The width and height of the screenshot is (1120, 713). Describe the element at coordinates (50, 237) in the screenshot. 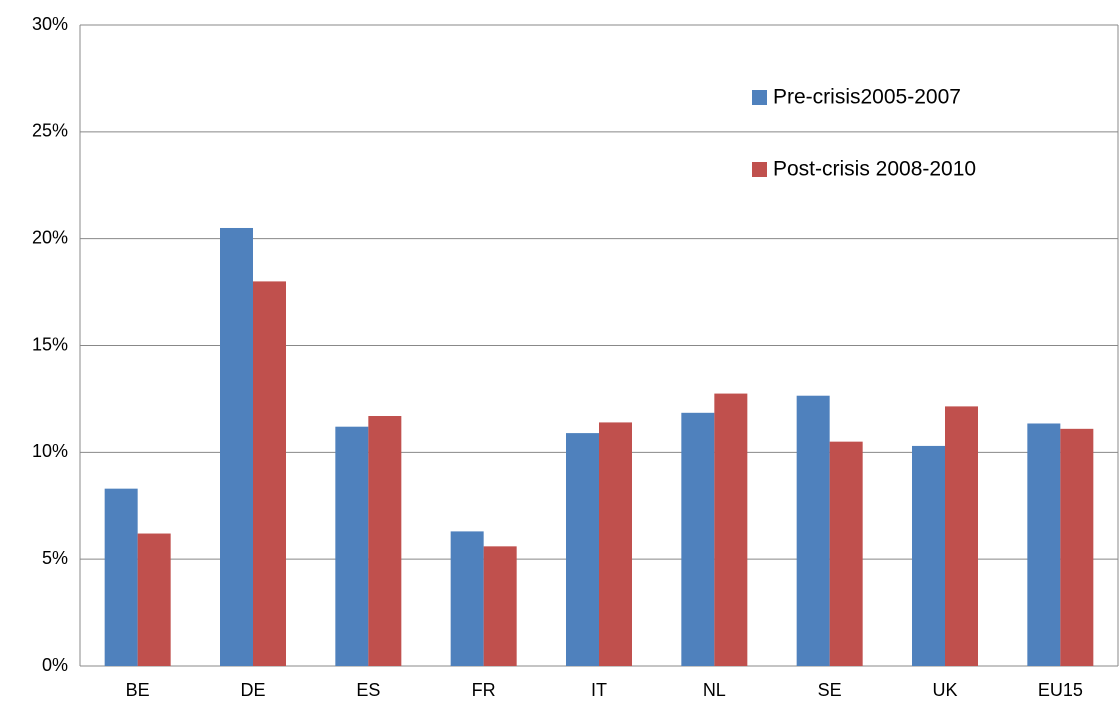

I see `y-tick-label: 20%` at that location.